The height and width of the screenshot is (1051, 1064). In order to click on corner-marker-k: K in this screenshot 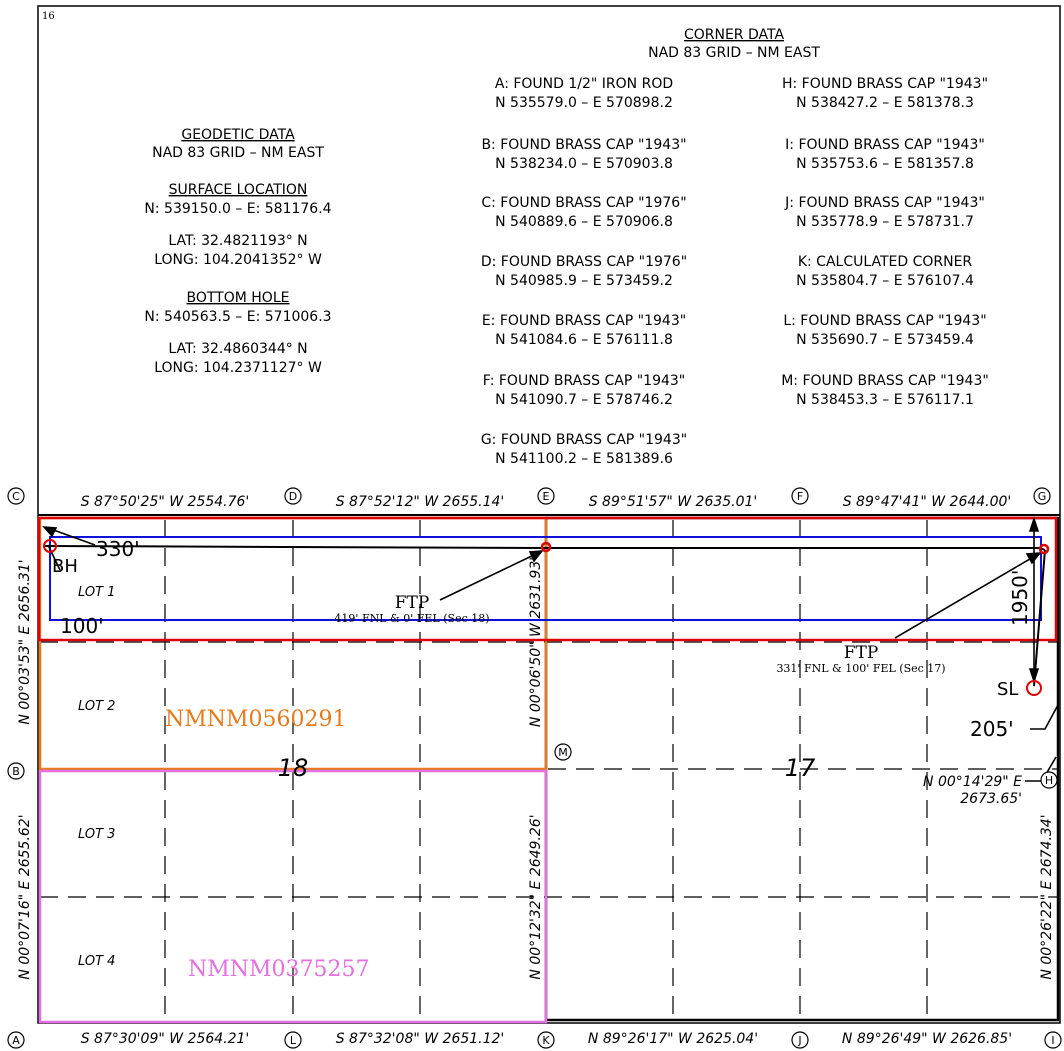, I will do `click(546, 1040)`.